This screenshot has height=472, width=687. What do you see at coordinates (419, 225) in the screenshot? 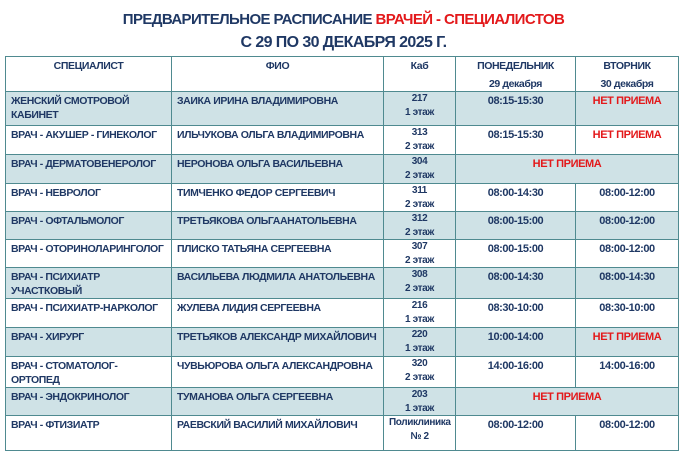
I see `kab-cell: 312 2 этаж` at bounding box center [419, 225].